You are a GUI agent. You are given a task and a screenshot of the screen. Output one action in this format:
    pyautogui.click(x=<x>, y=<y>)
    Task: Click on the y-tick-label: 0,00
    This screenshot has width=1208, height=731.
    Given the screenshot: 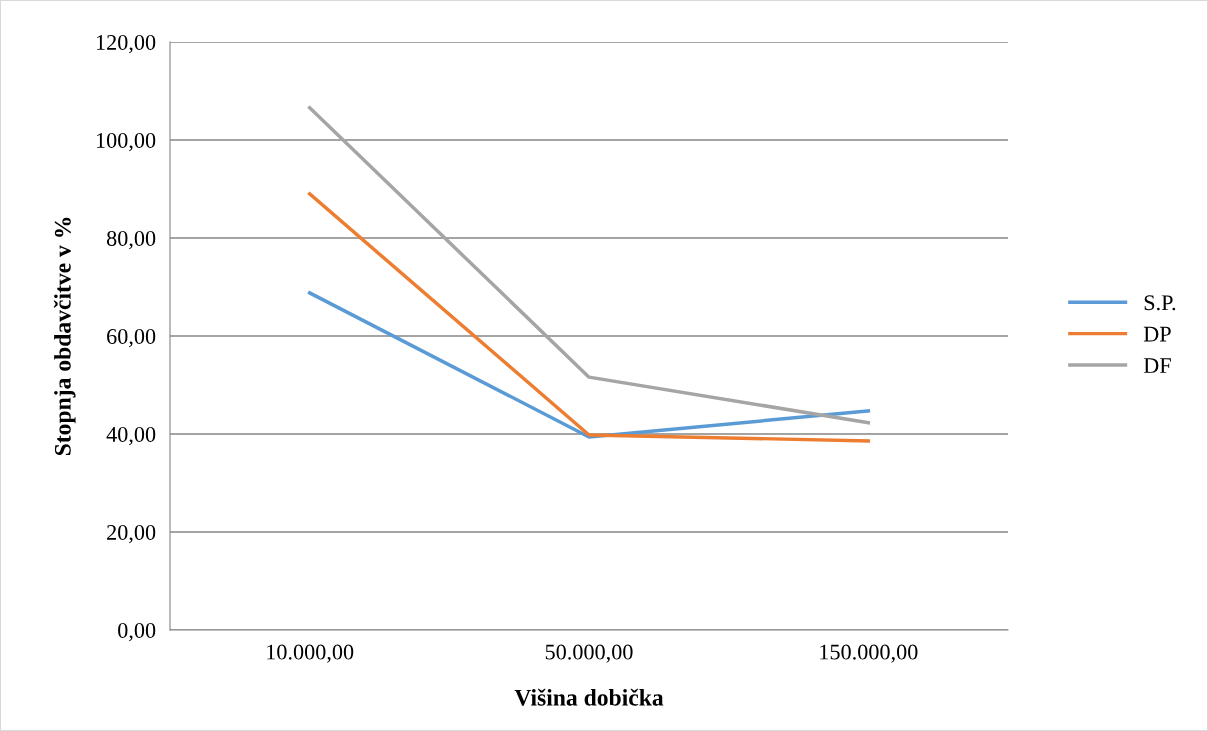 What is the action you would take?
    pyautogui.click(x=137, y=632)
    